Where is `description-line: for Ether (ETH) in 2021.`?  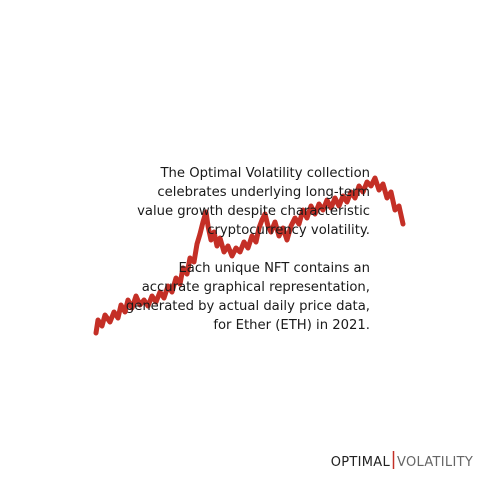
description-line: for Ether (ETH) in 2021. is located at coordinates (291, 325).